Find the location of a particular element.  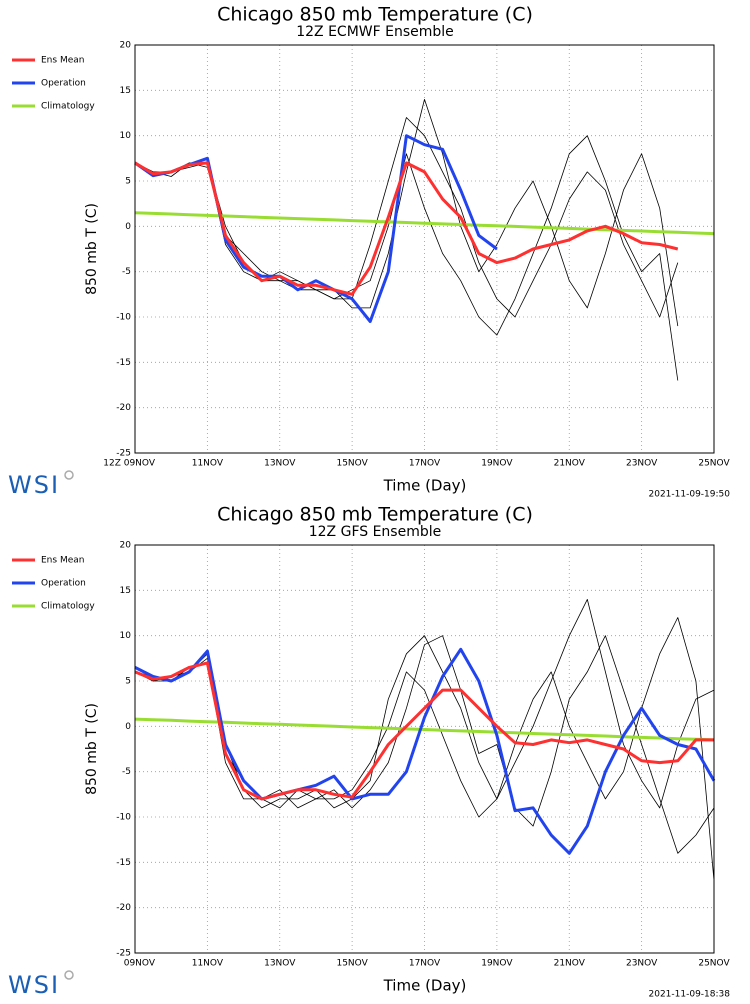

member-line is located at coordinates (406, 217).